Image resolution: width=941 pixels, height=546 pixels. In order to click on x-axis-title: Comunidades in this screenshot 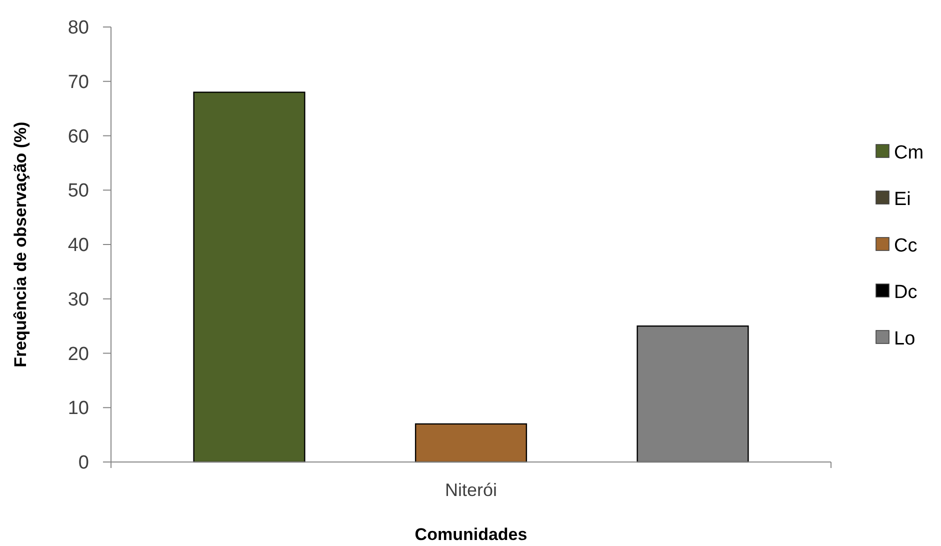, I will do `click(471, 534)`.